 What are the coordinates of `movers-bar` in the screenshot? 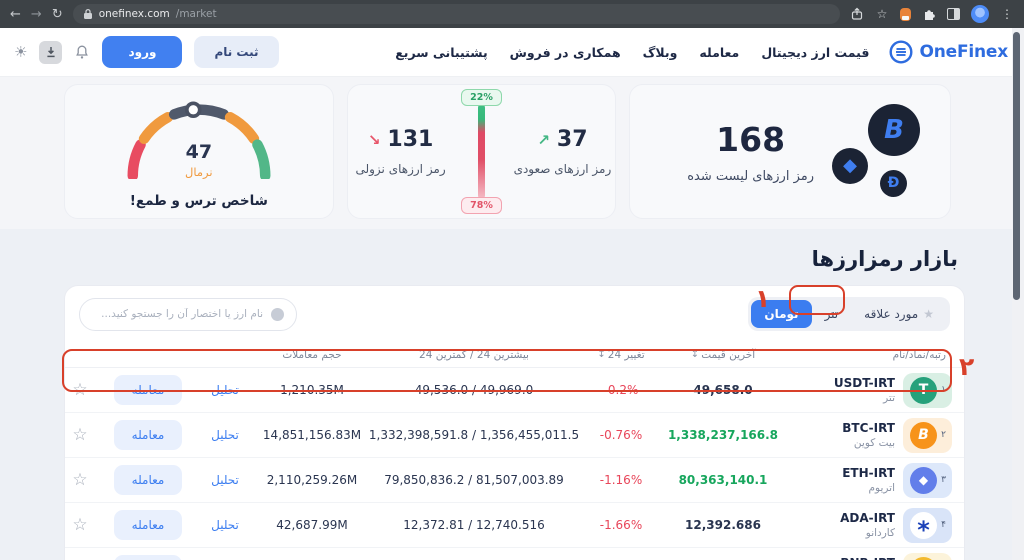 It's located at (481, 151).